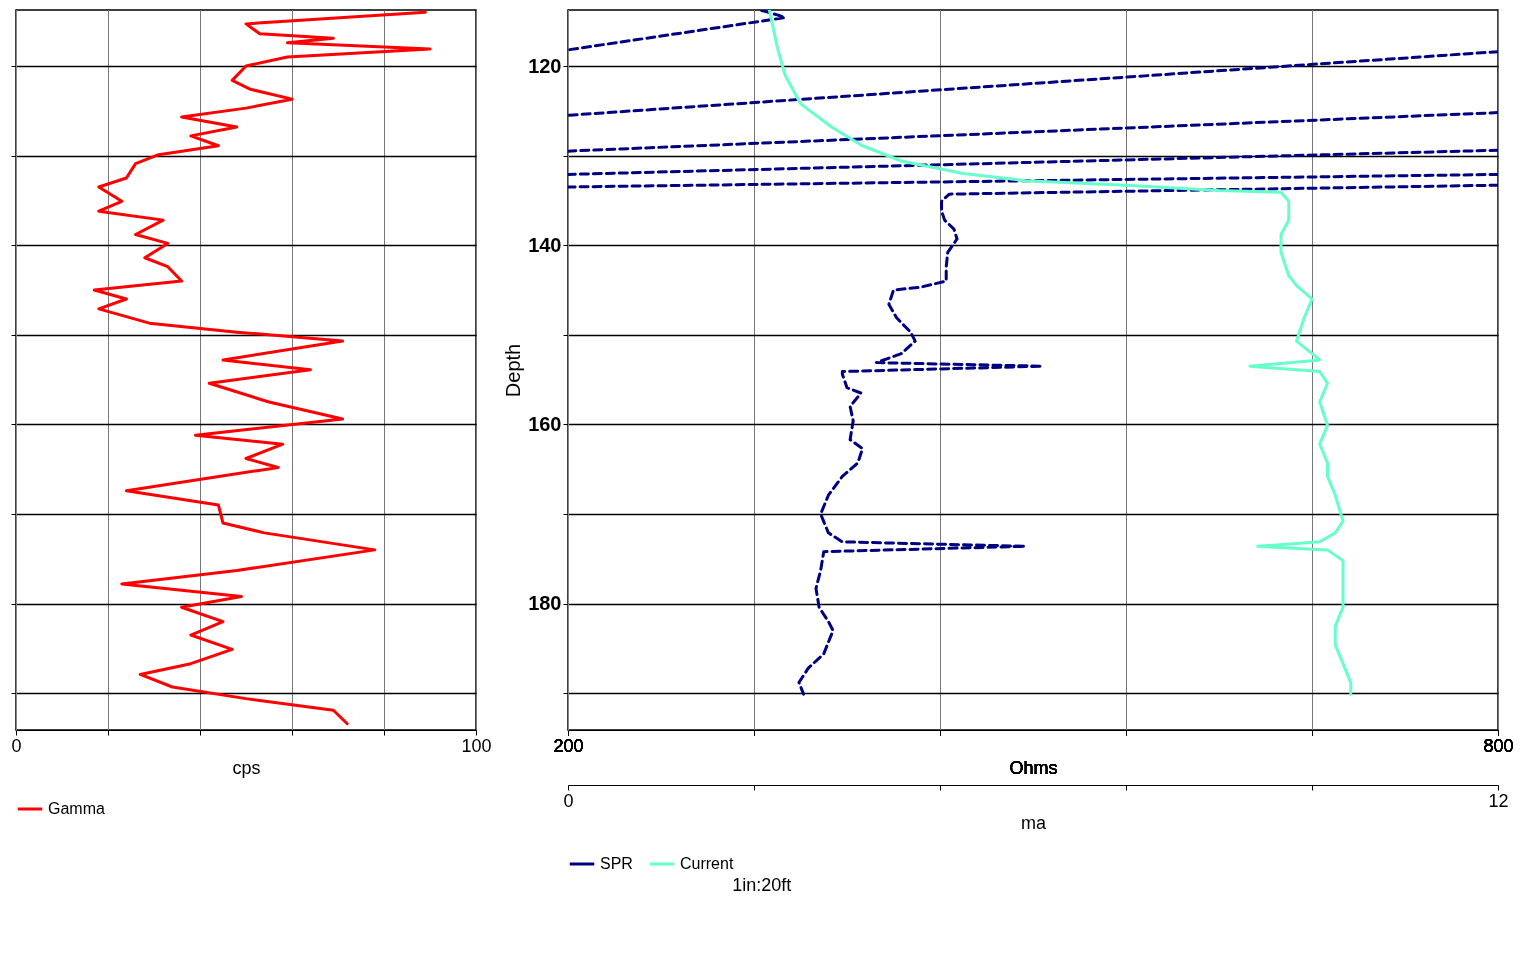 This screenshot has width=1537, height=955. What do you see at coordinates (568, 745) in the screenshot?
I see `x-tick-label: 200` at bounding box center [568, 745].